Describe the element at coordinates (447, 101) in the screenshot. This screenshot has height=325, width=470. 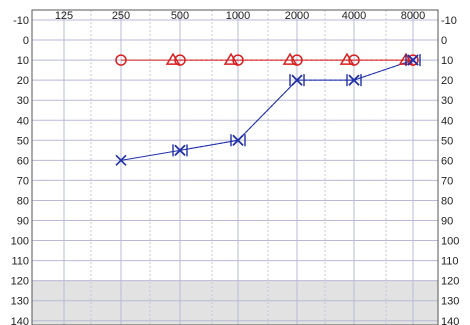
I see `y-tick-label-right: 30` at that location.